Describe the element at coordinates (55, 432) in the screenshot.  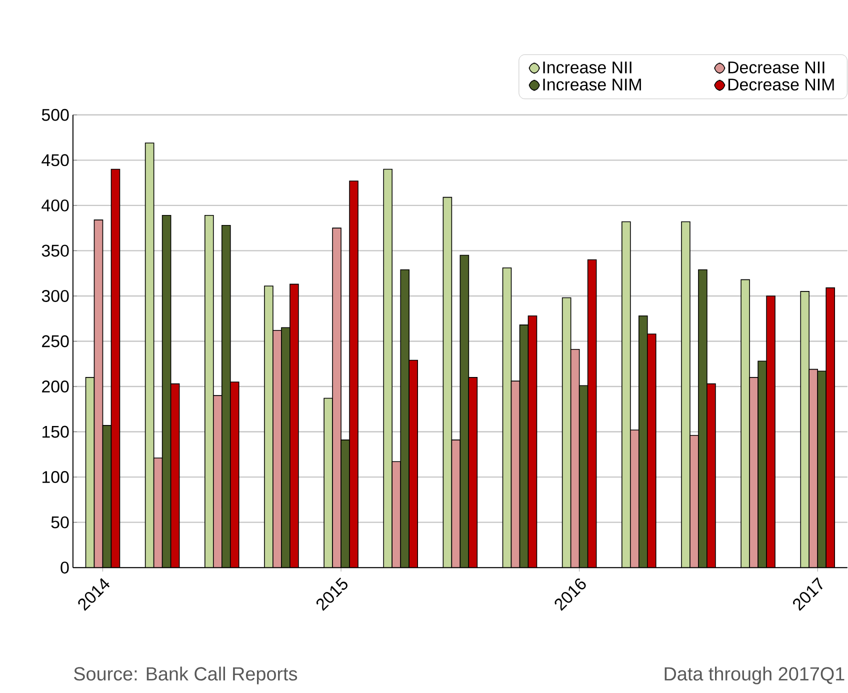
I see `y-tick-label: 150` at that location.